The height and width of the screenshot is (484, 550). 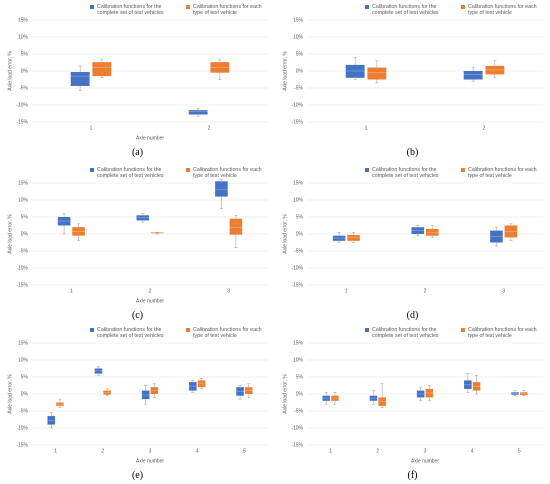 I want to click on panel-label: (d), so click(x=412, y=315).